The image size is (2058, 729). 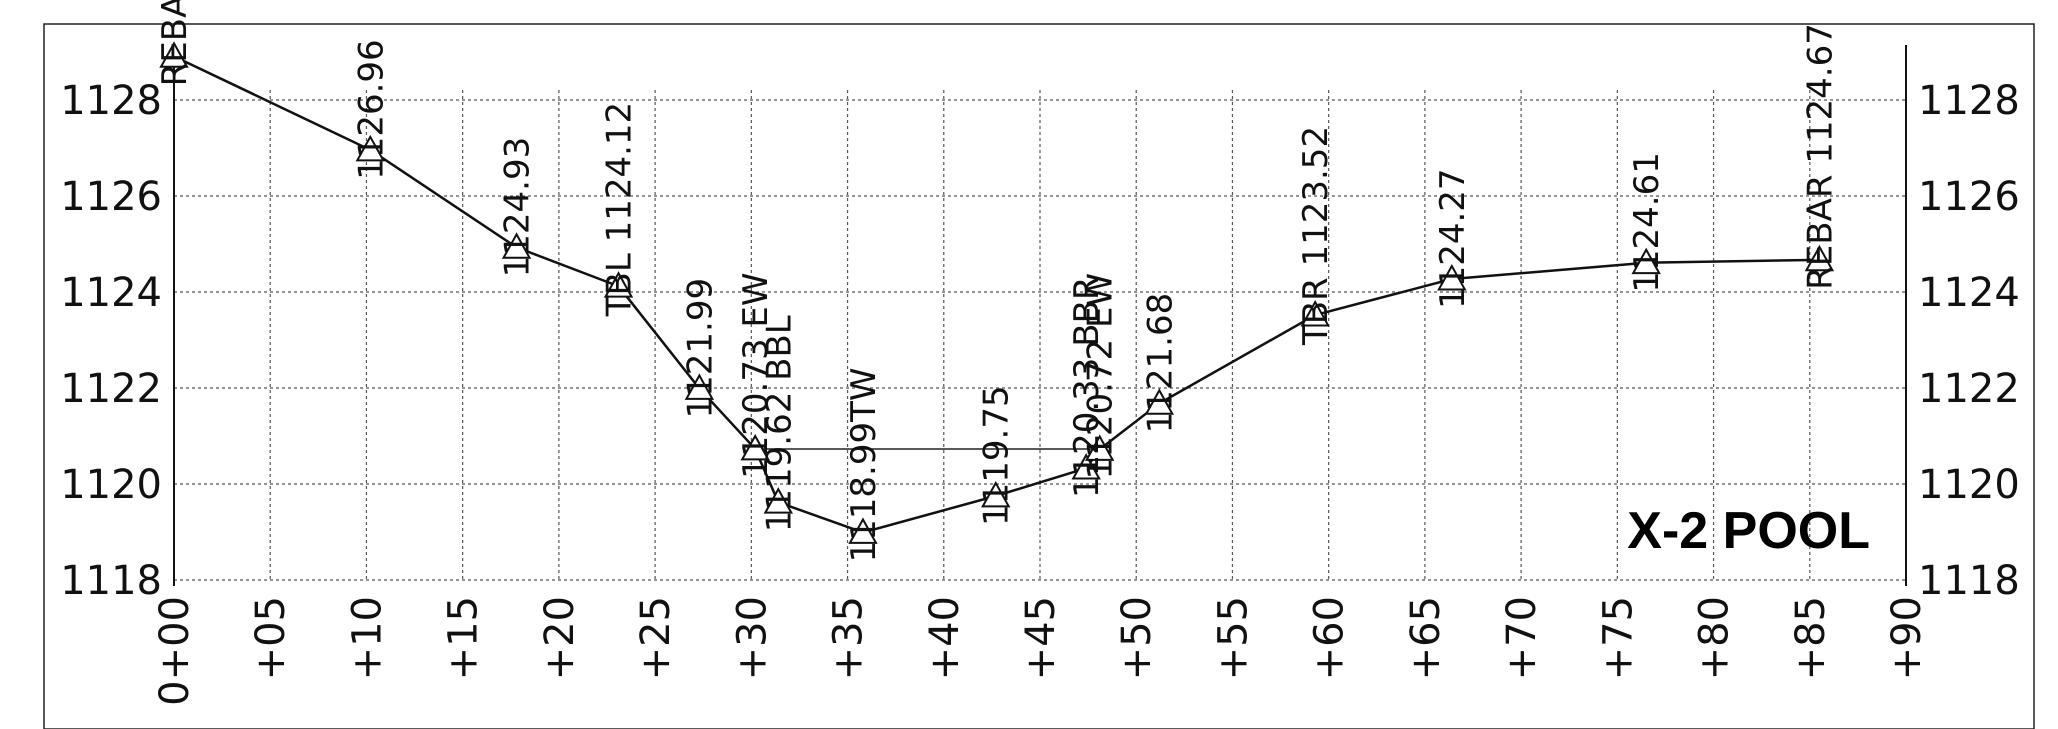 What do you see at coordinates (1618, 638) in the screenshot?
I see `x-tick-label: +75` at bounding box center [1618, 638].